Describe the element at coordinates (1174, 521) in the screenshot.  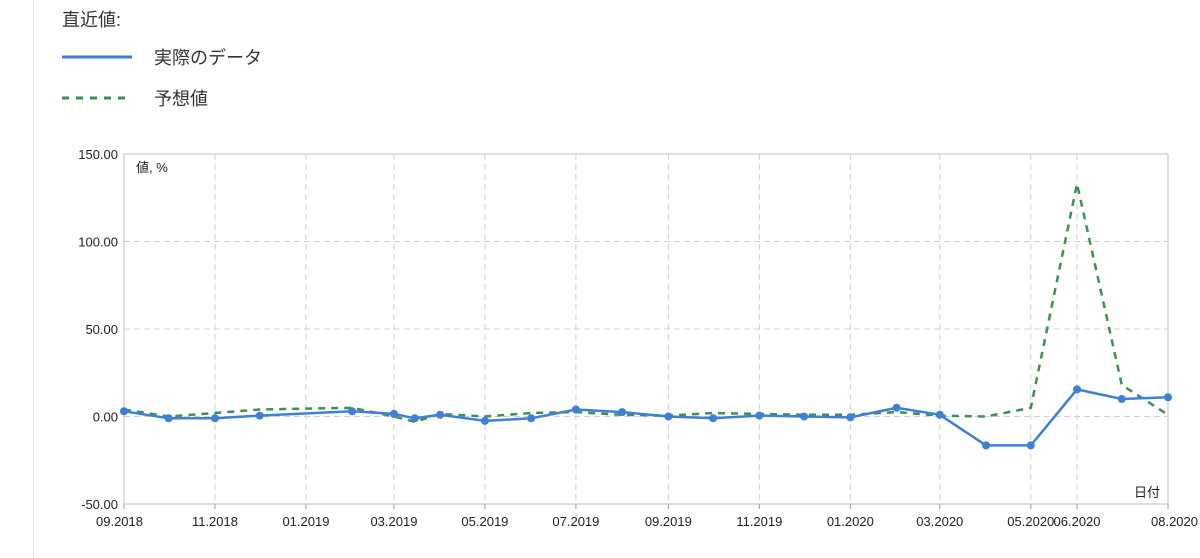
I see `x-tick-label: 08.2020` at that location.